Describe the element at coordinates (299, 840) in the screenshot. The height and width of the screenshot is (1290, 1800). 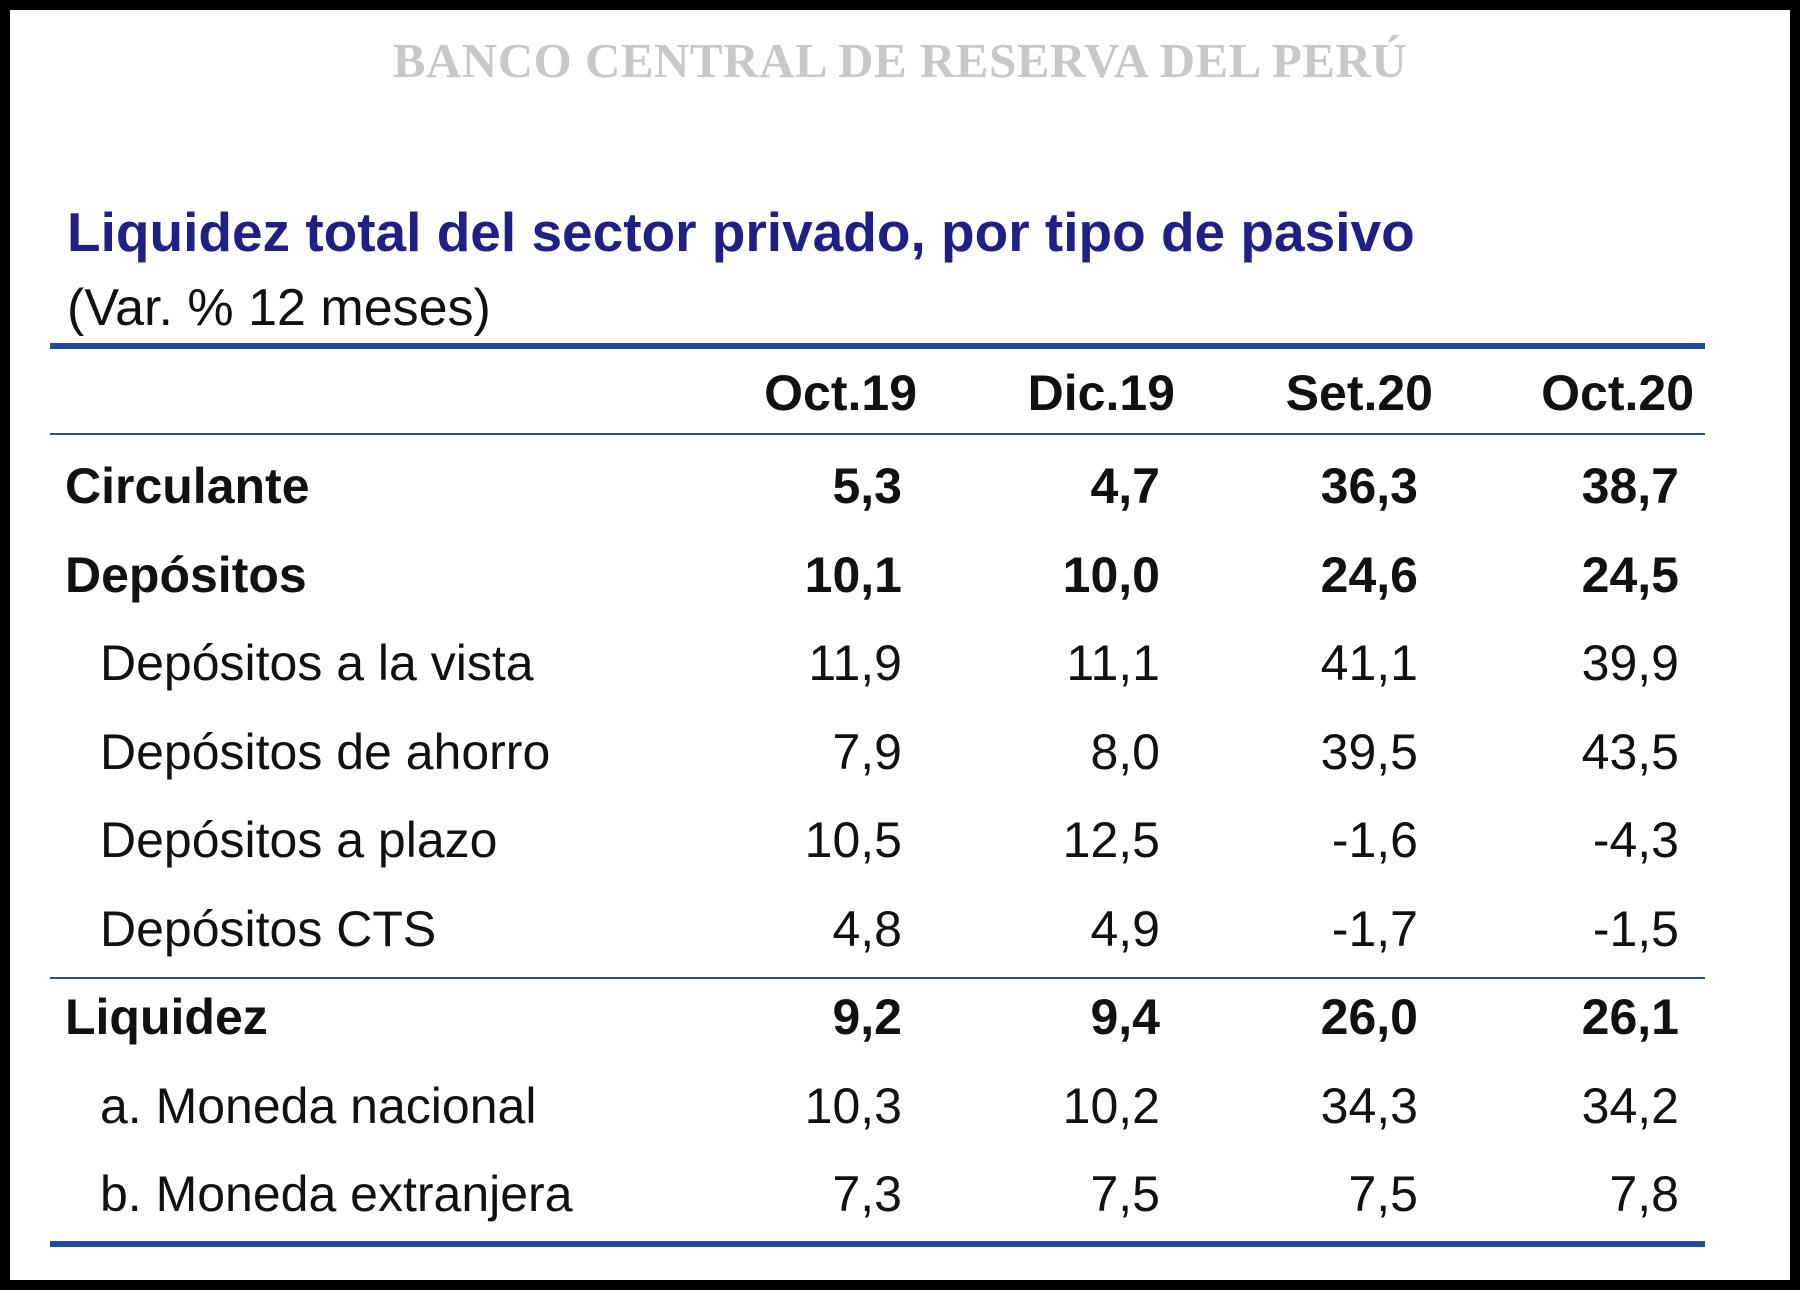
I see `row-label: Depósitos a plazo` at that location.